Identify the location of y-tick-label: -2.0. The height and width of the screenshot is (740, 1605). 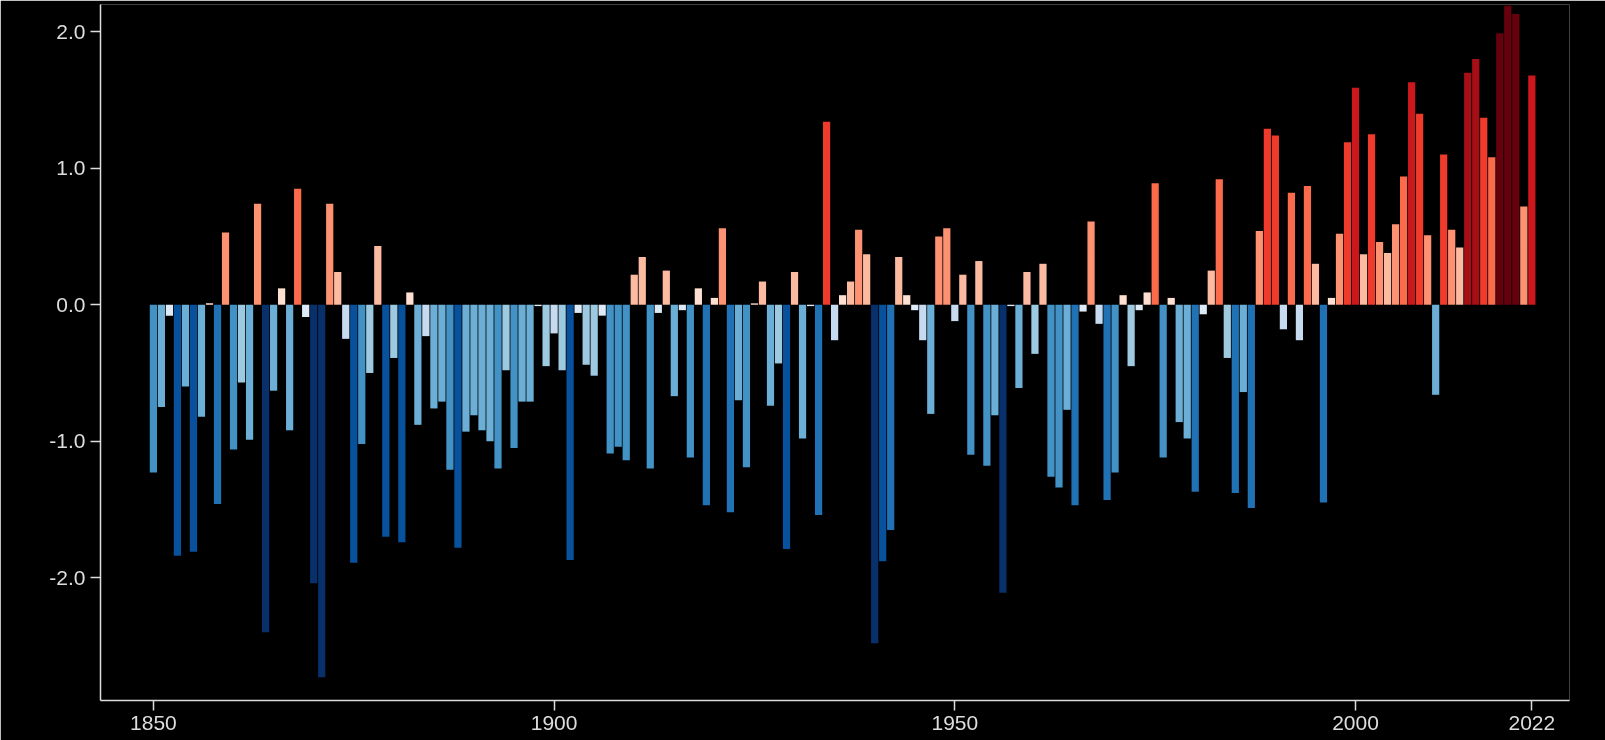
(67, 577).